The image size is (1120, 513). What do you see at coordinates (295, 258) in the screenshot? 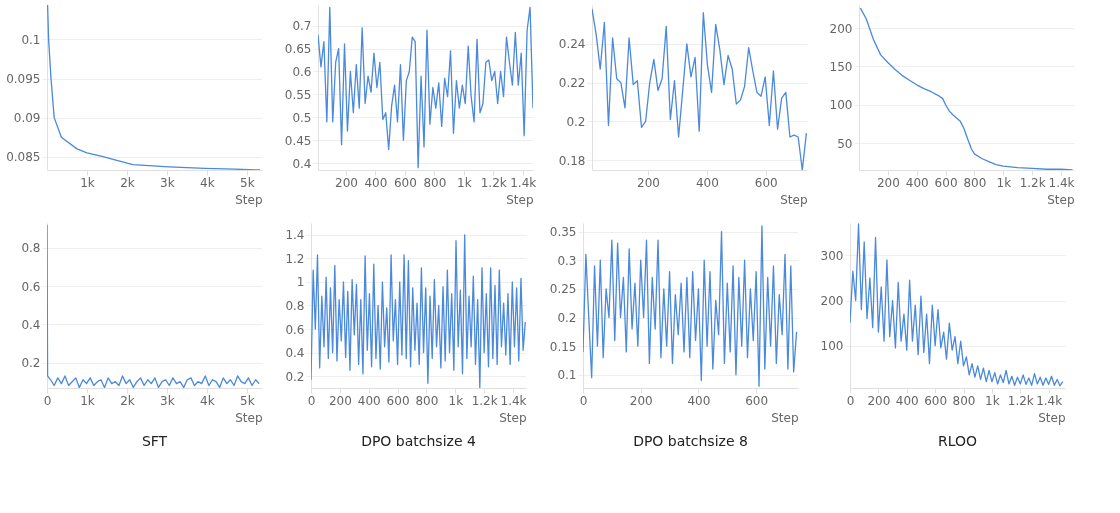
I see `y-tick-label: 1.2` at bounding box center [295, 258].